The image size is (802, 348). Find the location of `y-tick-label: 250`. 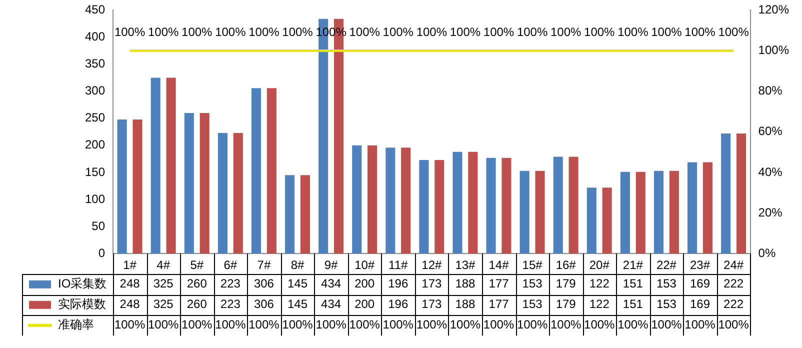

y-tick-label: 250 is located at coordinates (95, 117).